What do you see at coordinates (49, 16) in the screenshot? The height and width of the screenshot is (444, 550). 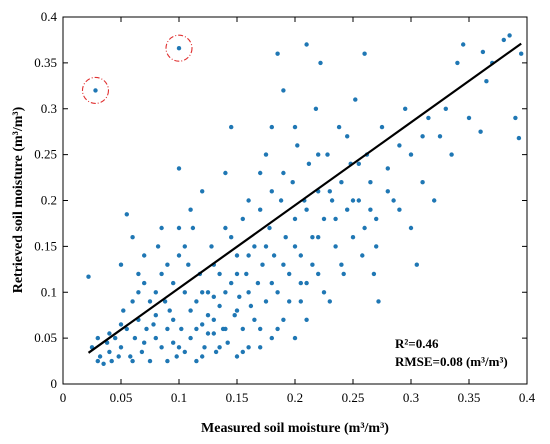 I see `y-tick-label: 0.4` at bounding box center [49, 16].